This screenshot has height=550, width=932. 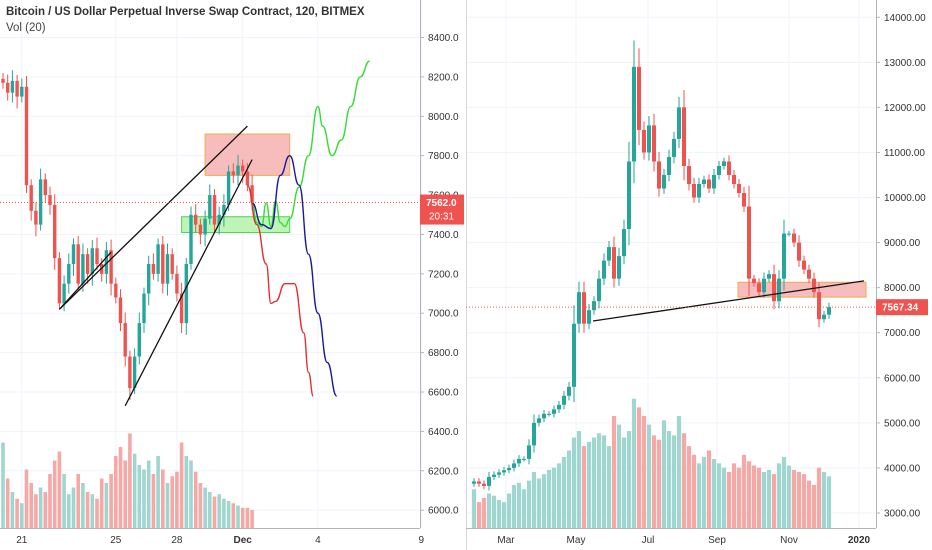 I want to click on price-axis-label: 8000.0, so click(x=443, y=117).